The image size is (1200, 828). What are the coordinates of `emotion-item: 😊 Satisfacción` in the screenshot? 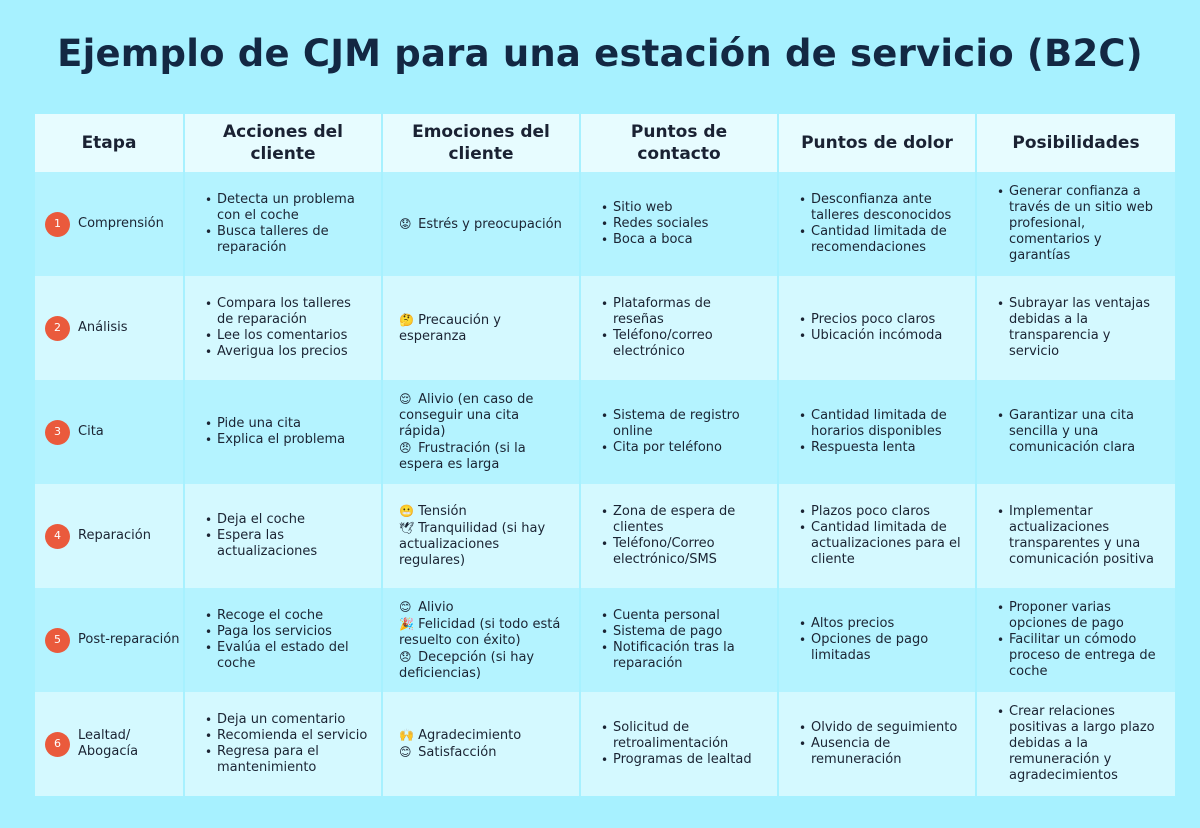 It's located at (460, 752).